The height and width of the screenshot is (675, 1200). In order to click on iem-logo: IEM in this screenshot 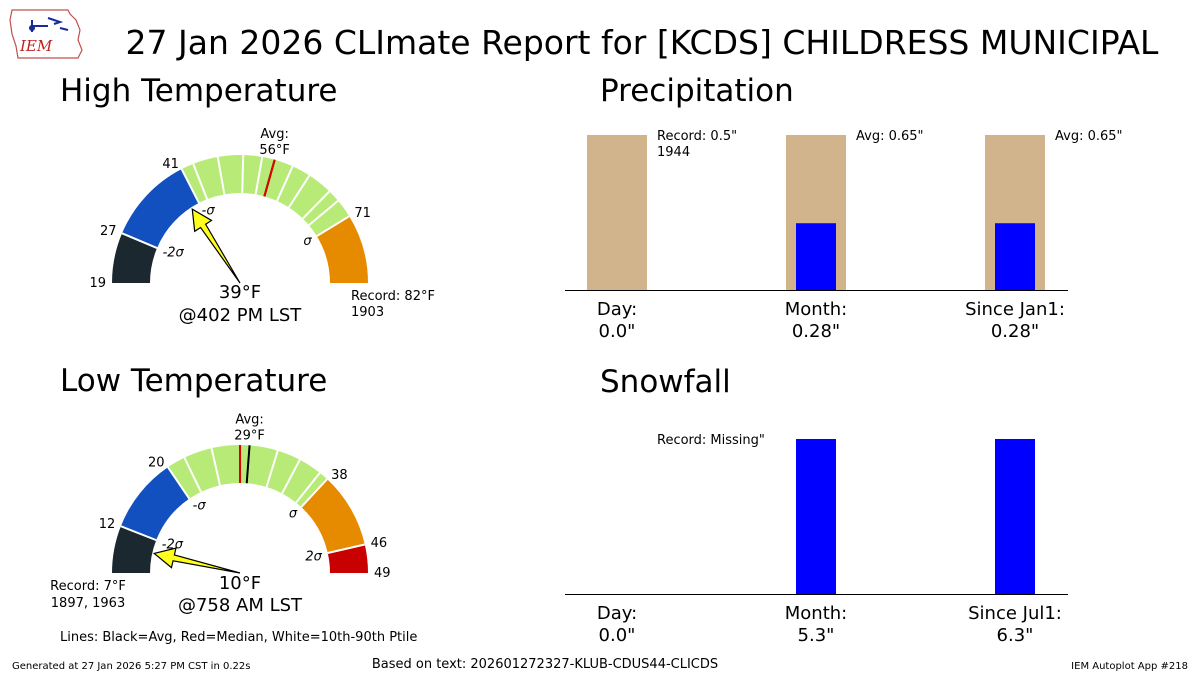, I will do `click(46, 34)`.